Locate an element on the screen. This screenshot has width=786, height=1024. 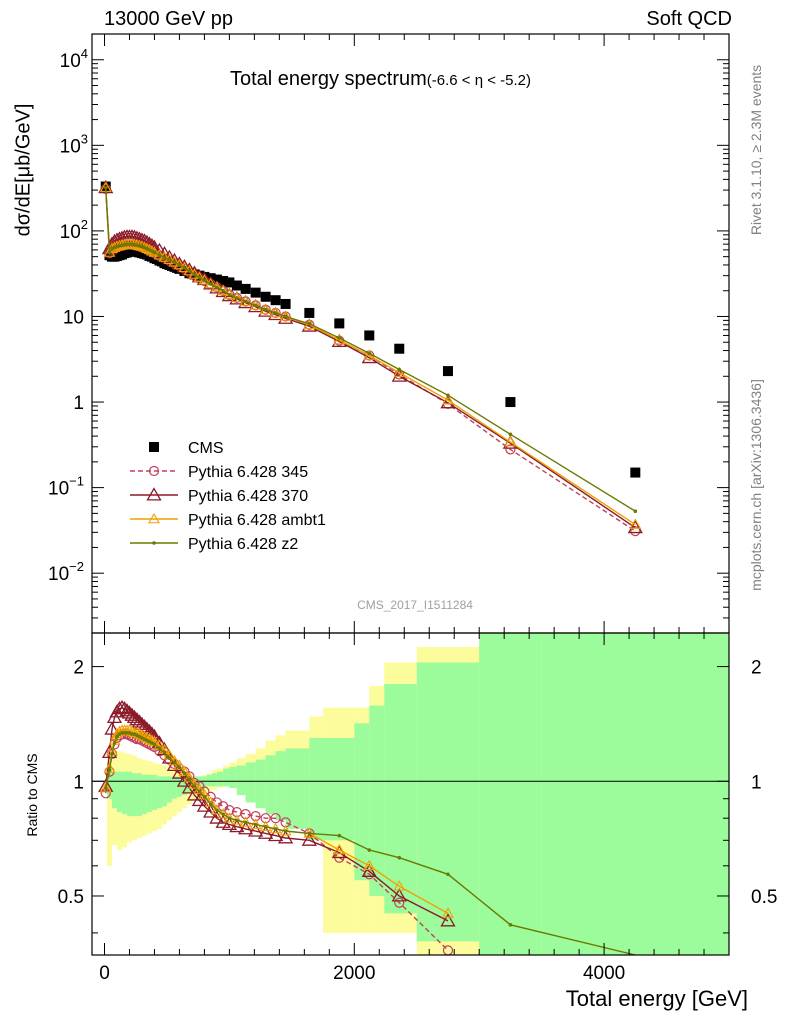
legend-label-ambt1: Pythia 6.428 ambt1 is located at coordinates (257, 520).